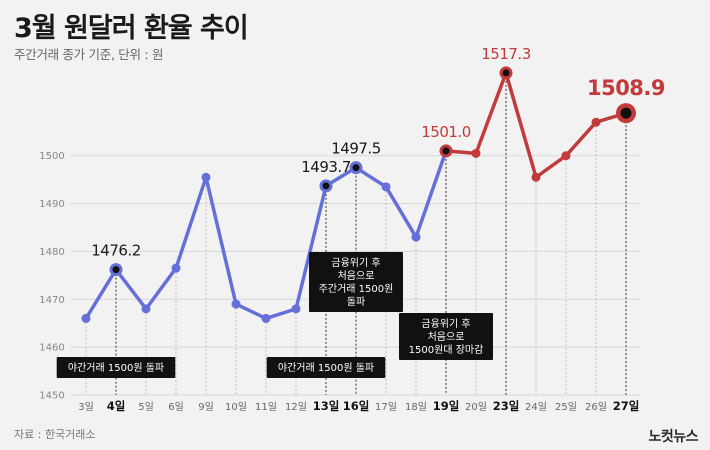 Image resolution: width=710 pixels, height=450 pixels. Describe the element at coordinates (51, 348) in the screenshot. I see `y-tick-label: 1460` at that location.